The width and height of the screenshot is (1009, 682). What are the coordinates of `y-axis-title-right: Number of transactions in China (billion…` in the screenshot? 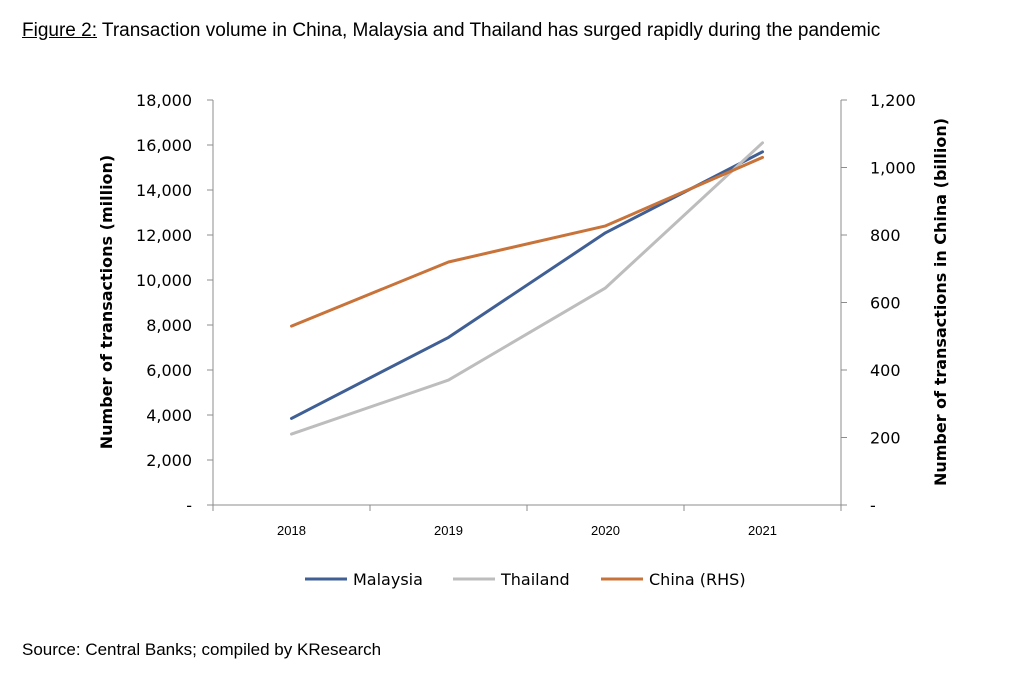 It's located at (940, 302).